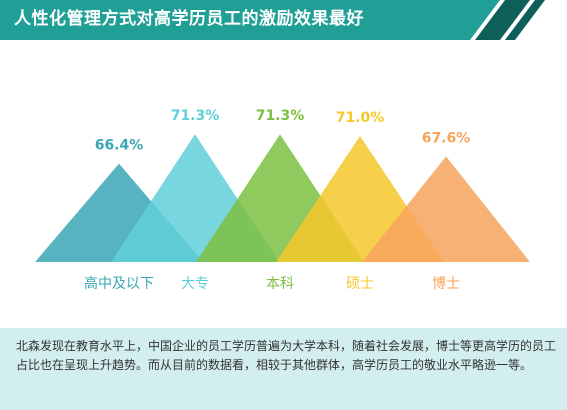  What do you see at coordinates (195, 284) in the screenshot?
I see `category-label: 大专` at bounding box center [195, 284].